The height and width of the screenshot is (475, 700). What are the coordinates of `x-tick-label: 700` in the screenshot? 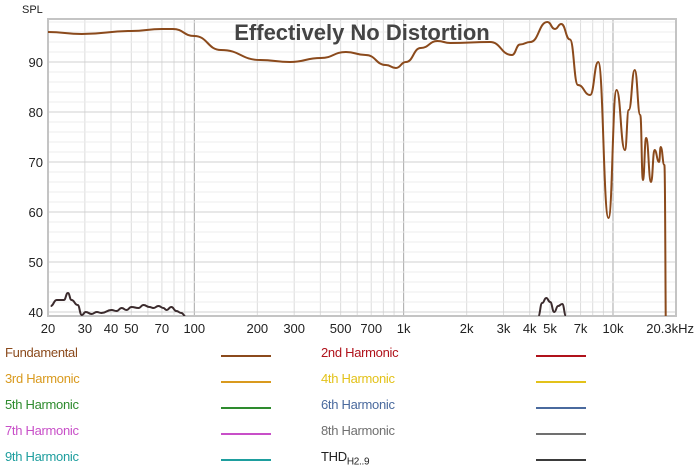 It's located at (371, 328).